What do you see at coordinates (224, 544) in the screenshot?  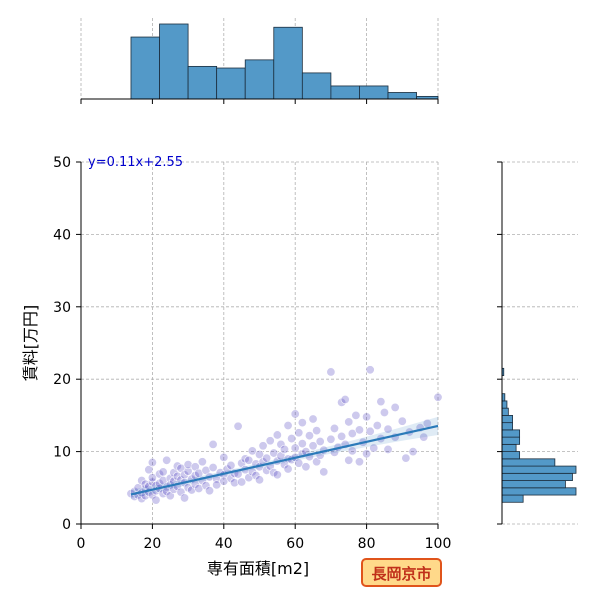 I see `x-tick-label: 40` at bounding box center [224, 544].